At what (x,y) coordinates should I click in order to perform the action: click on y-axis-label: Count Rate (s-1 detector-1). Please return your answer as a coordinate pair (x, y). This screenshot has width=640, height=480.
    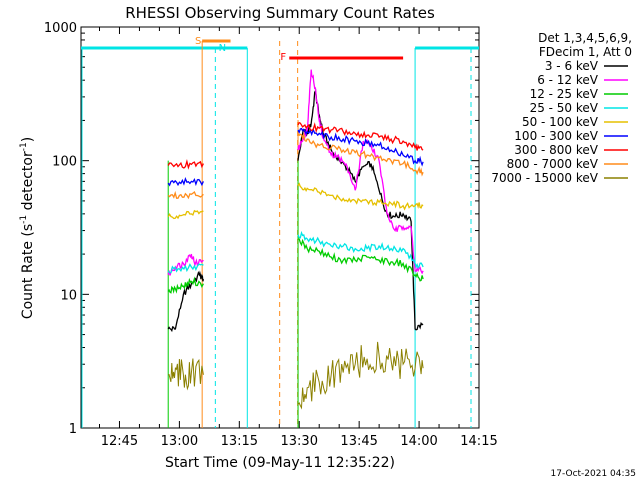
    Looking at the image, I should click on (27, 228).